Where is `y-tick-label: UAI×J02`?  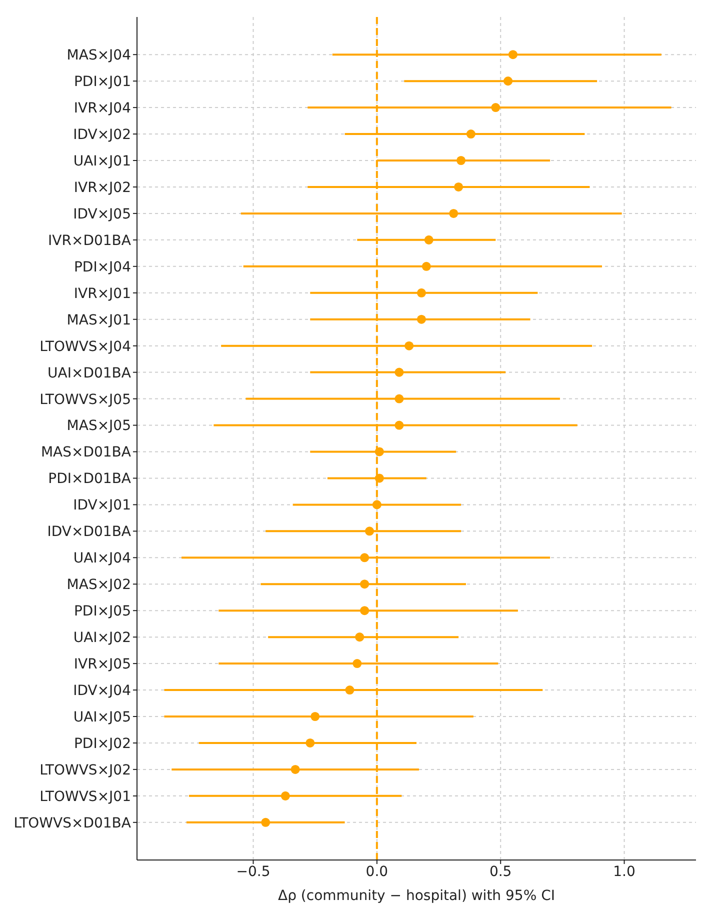 y-tick-label: UAI×J02 is located at coordinates (102, 638).